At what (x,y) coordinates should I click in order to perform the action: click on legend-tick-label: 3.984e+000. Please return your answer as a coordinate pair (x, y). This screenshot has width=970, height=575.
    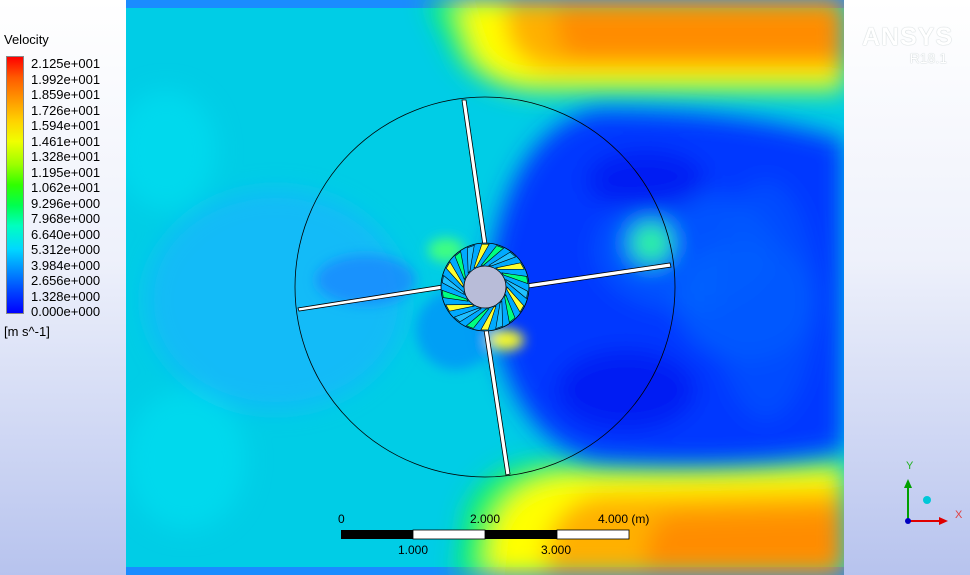
    Looking at the image, I should click on (66, 265).